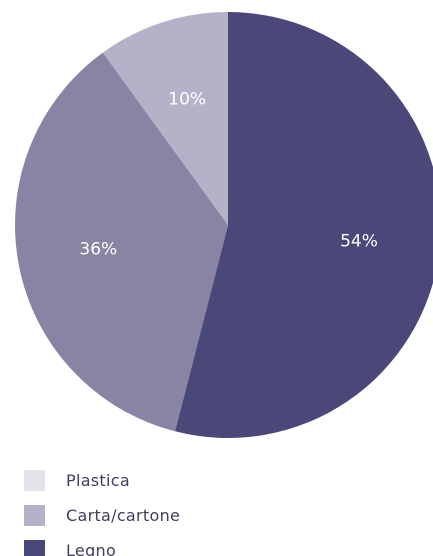 This screenshot has height=556, width=433. What do you see at coordinates (98, 480) in the screenshot?
I see `legend-label-plastica: Plastica` at bounding box center [98, 480].